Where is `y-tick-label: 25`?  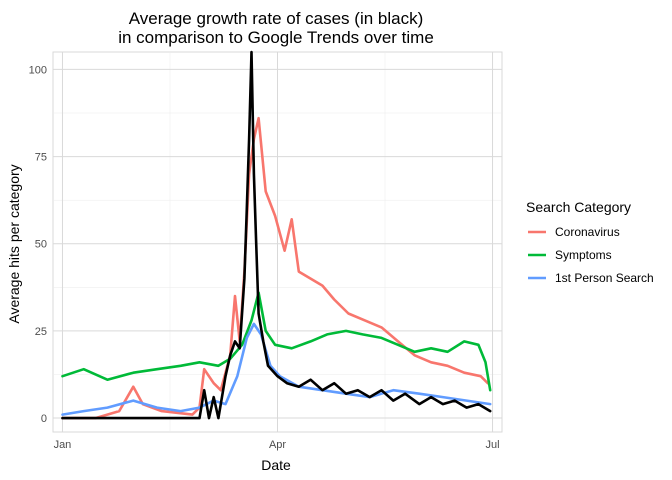
y-tick-label: 25 is located at coordinates (41, 332).